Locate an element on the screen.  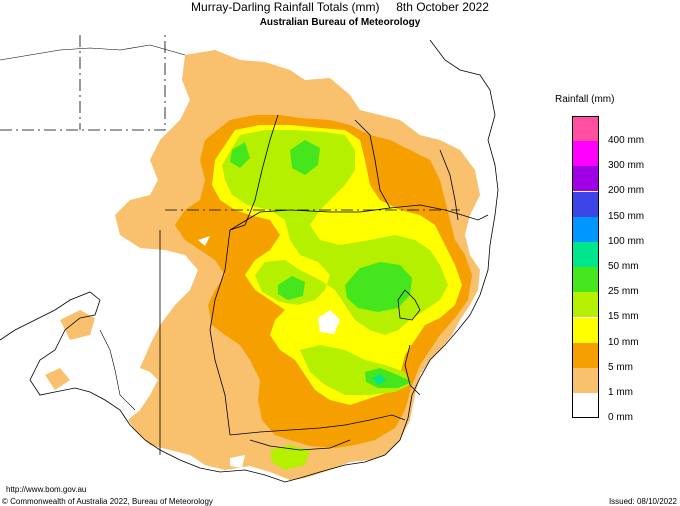
rainfall-area-1mm-west is located at coordinates (77, 325).